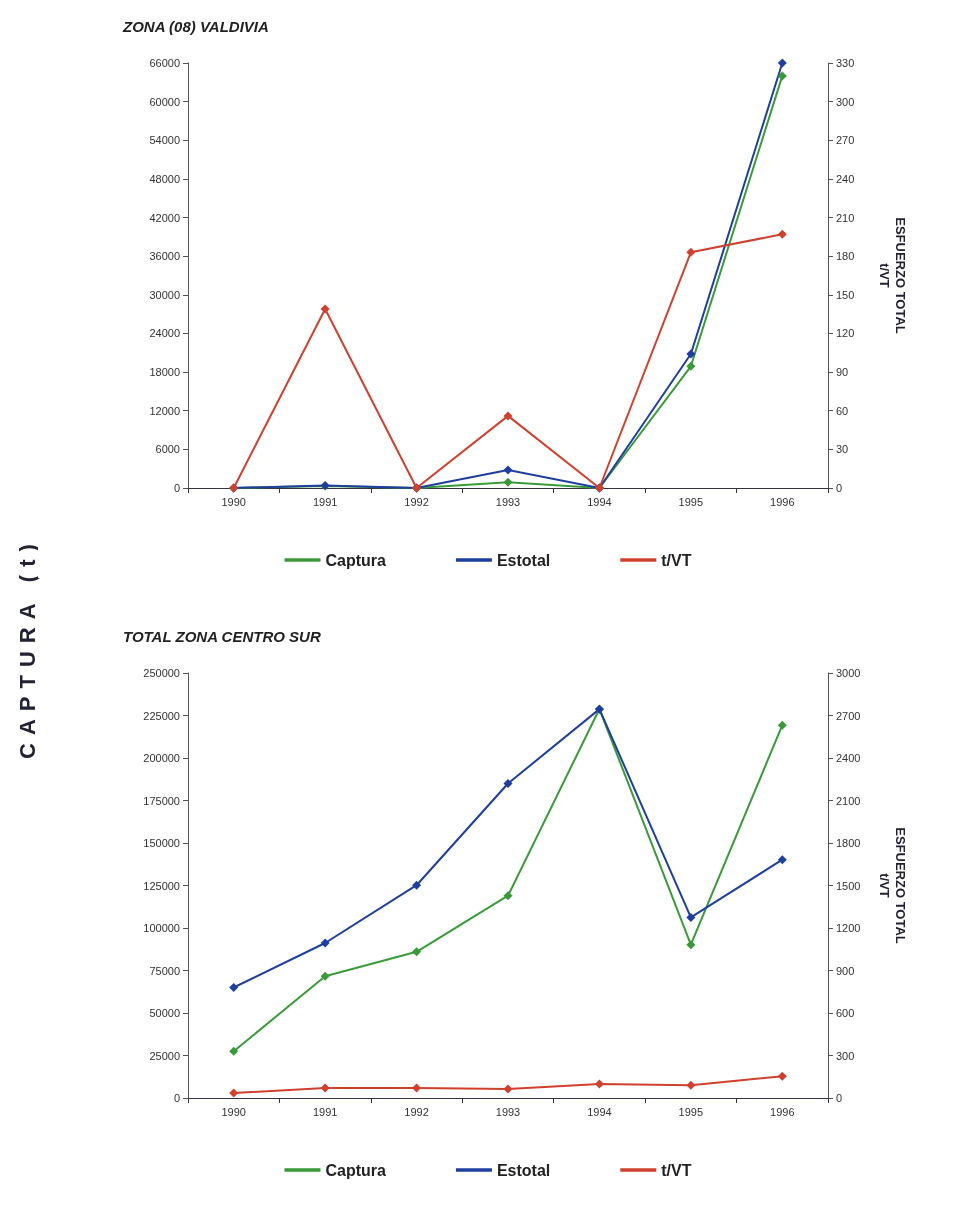  What do you see at coordinates (164, 140) in the screenshot?
I see `y-tick-label: 54000` at bounding box center [164, 140].